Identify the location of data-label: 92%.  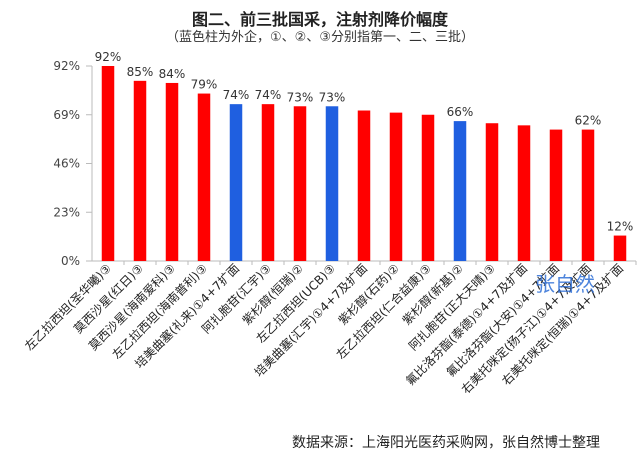
(108, 57).